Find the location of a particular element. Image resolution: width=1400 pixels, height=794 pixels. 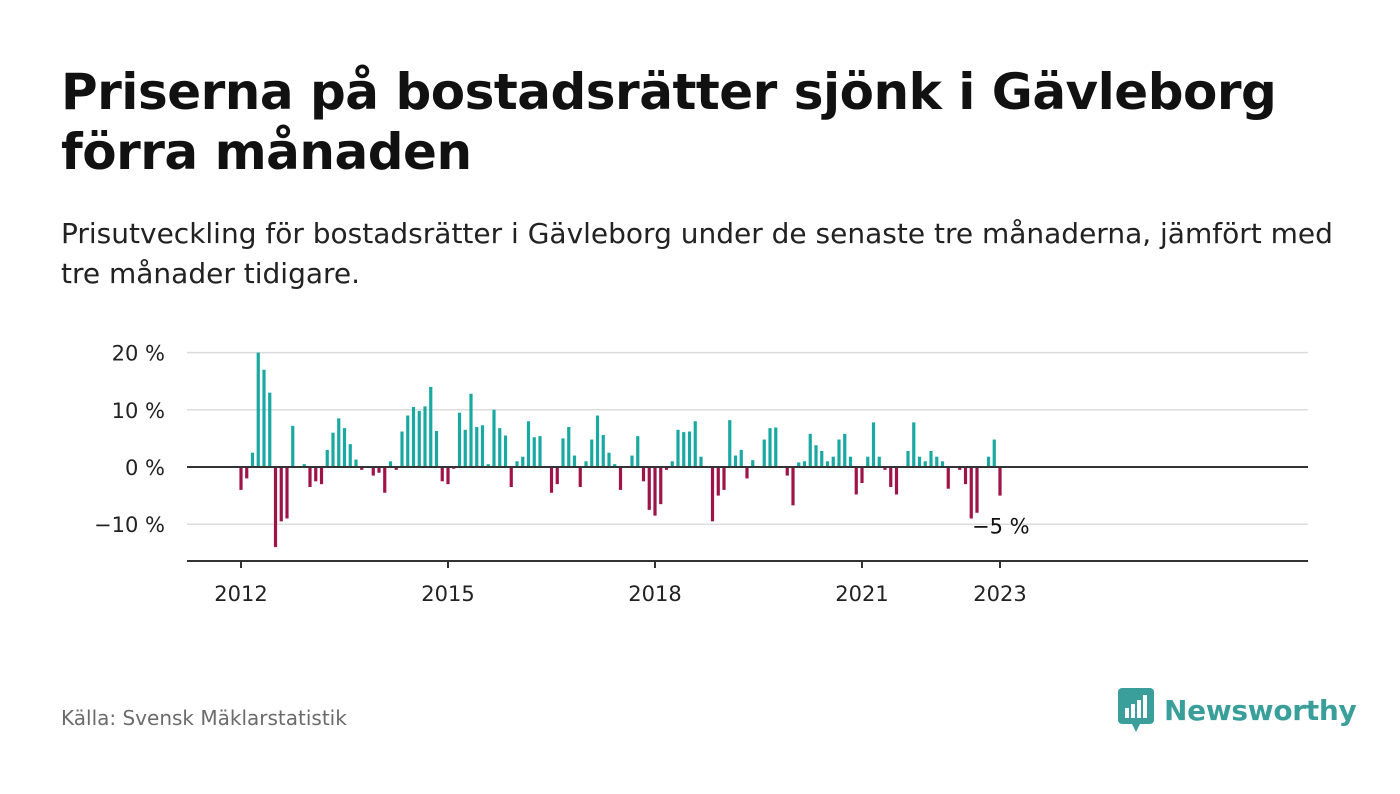

y-tick-label: 20 % is located at coordinates (138, 354).